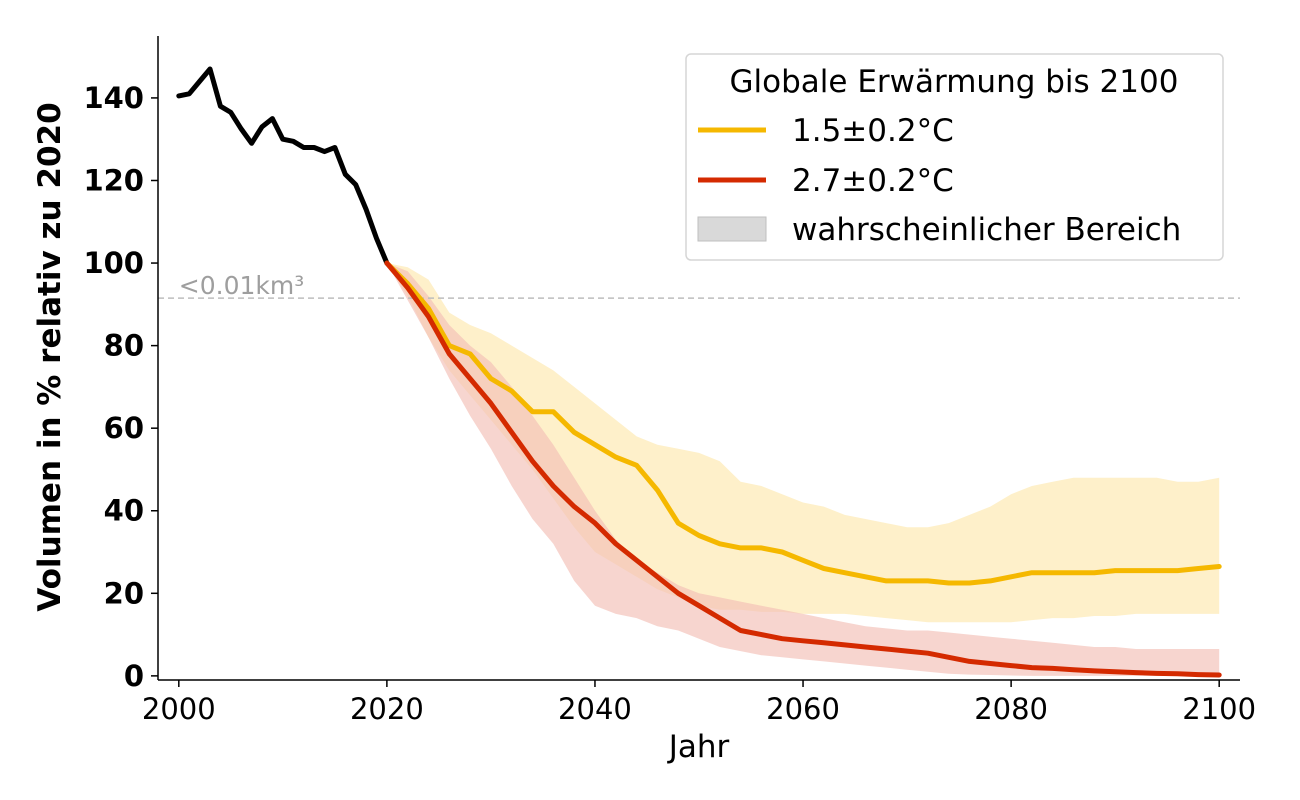 The image size is (1300, 800). What do you see at coordinates (50, 356) in the screenshot?
I see `y-axis-title: Volumen in % relativ zu 2020` at bounding box center [50, 356].